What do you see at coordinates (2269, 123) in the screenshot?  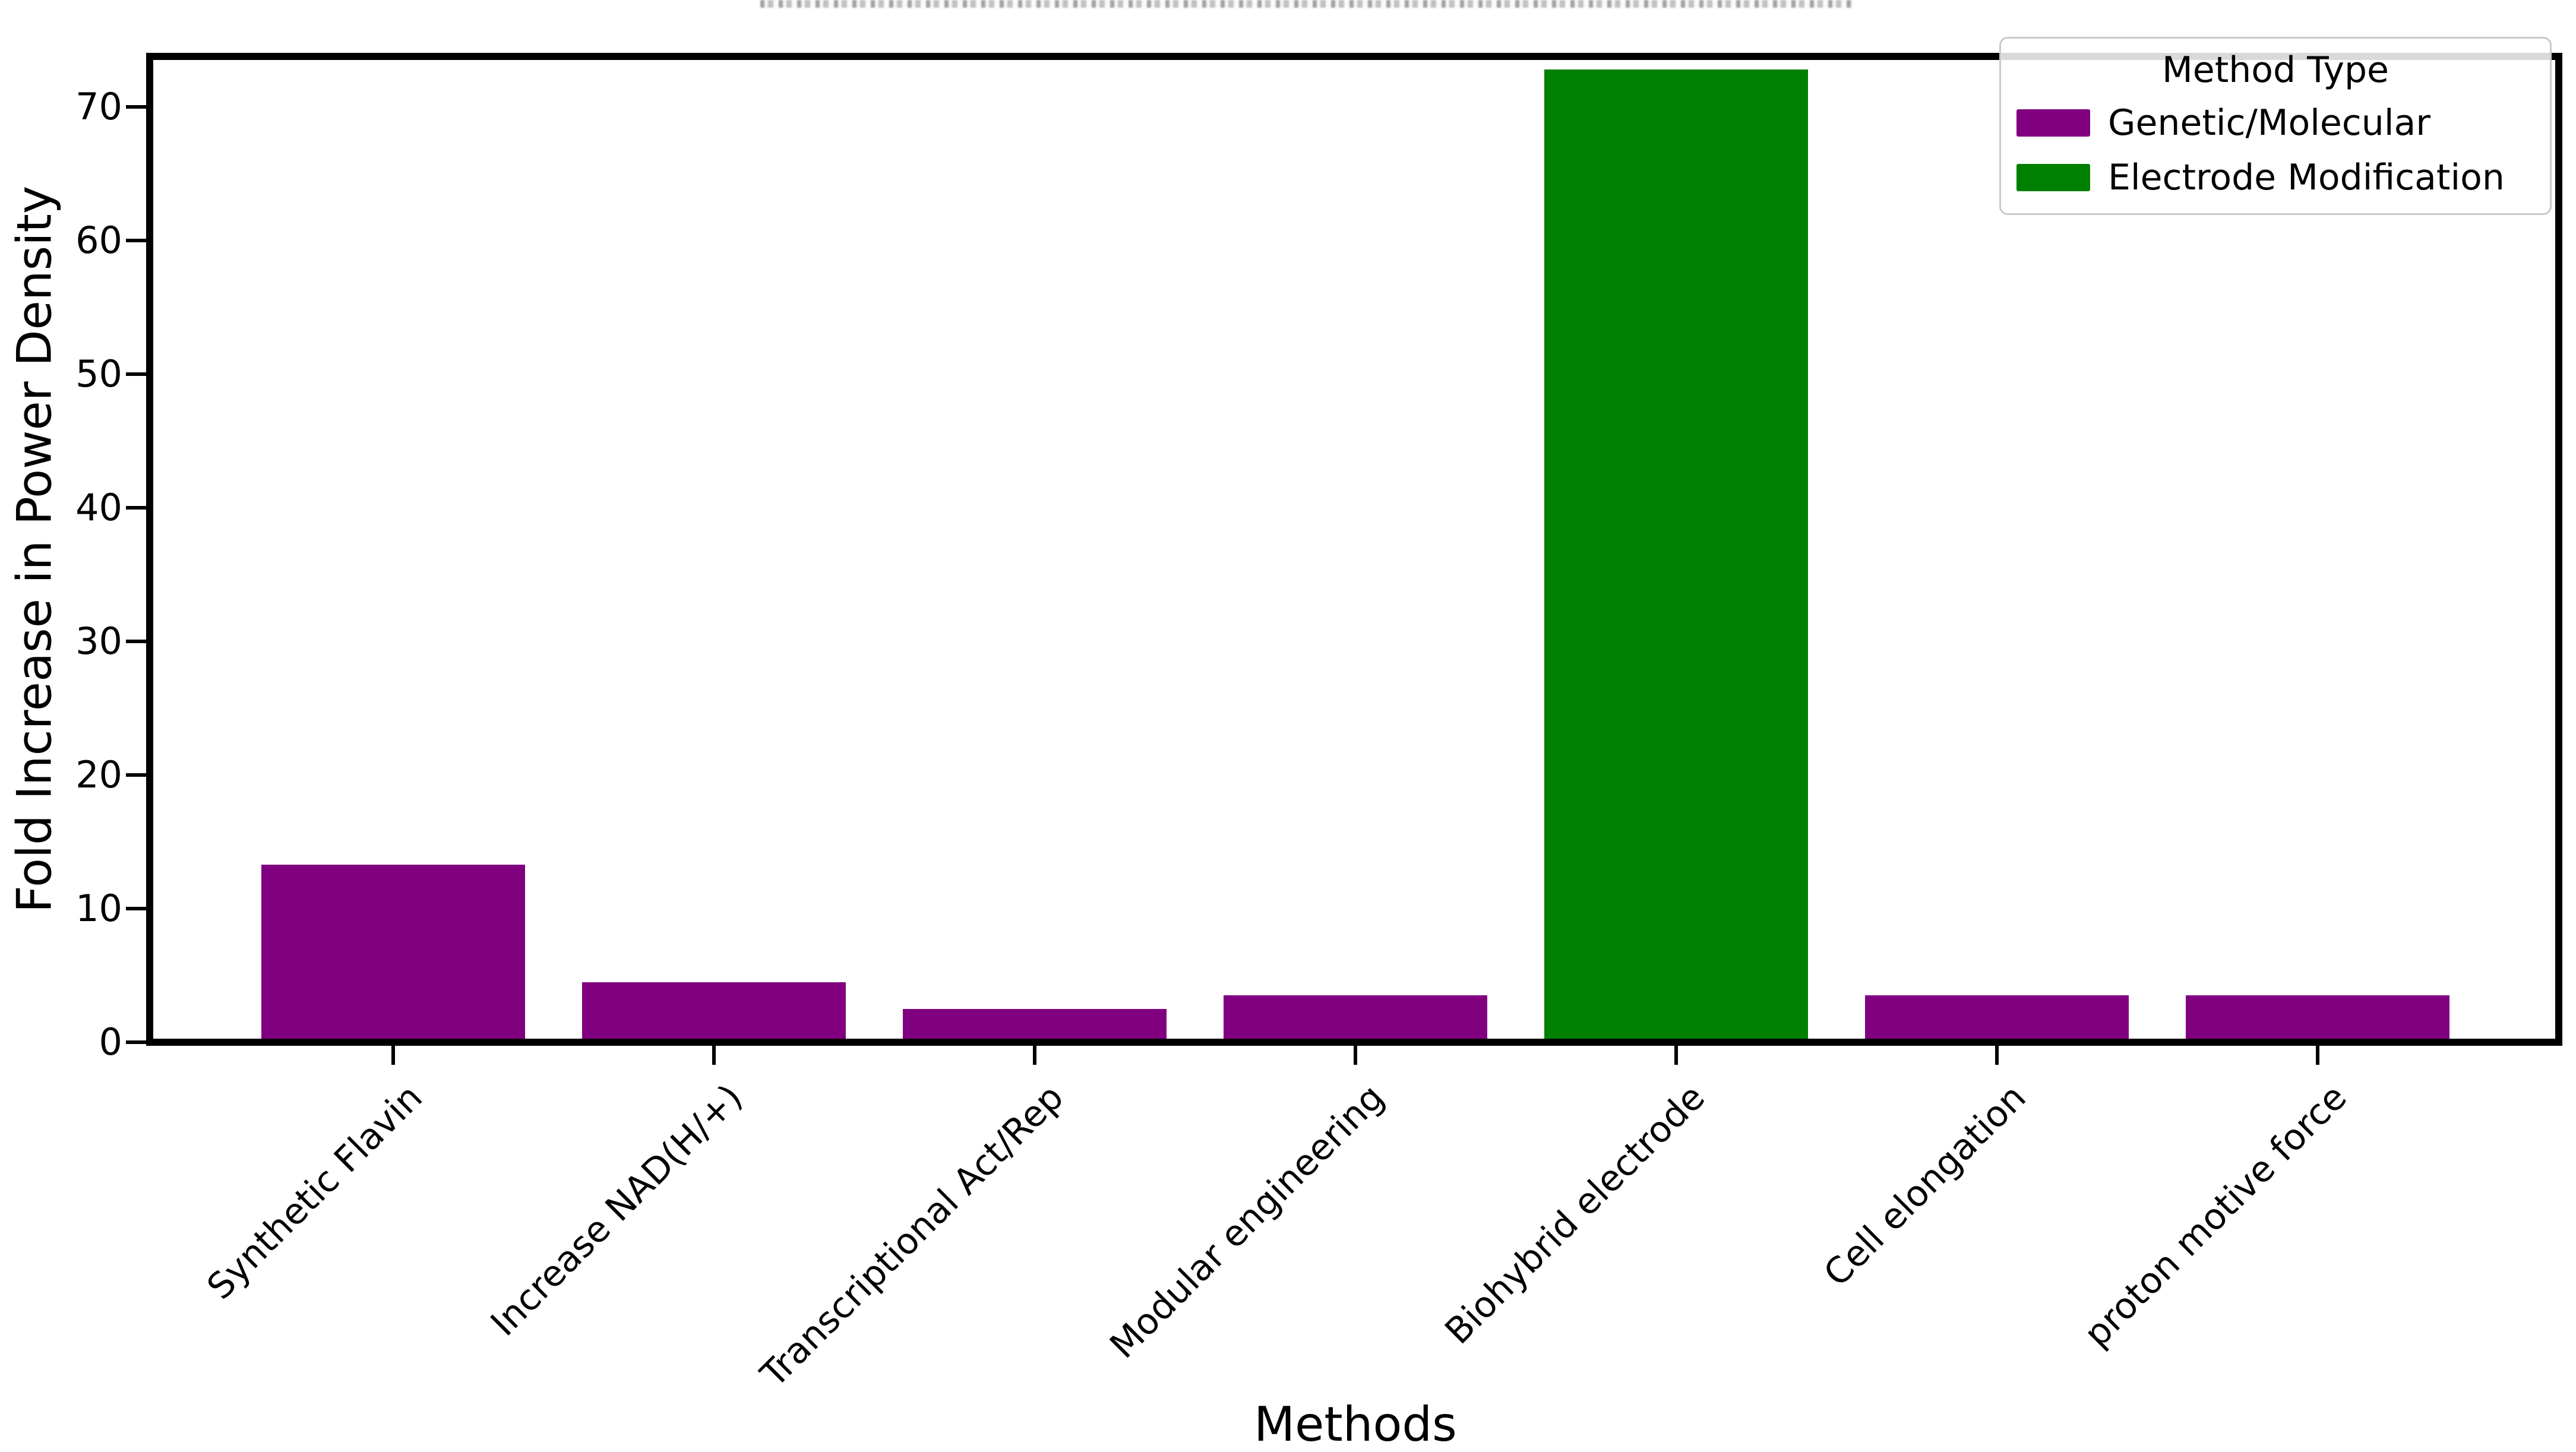 I see `legend-entry-label: Genetic/Molecular` at bounding box center [2269, 123].